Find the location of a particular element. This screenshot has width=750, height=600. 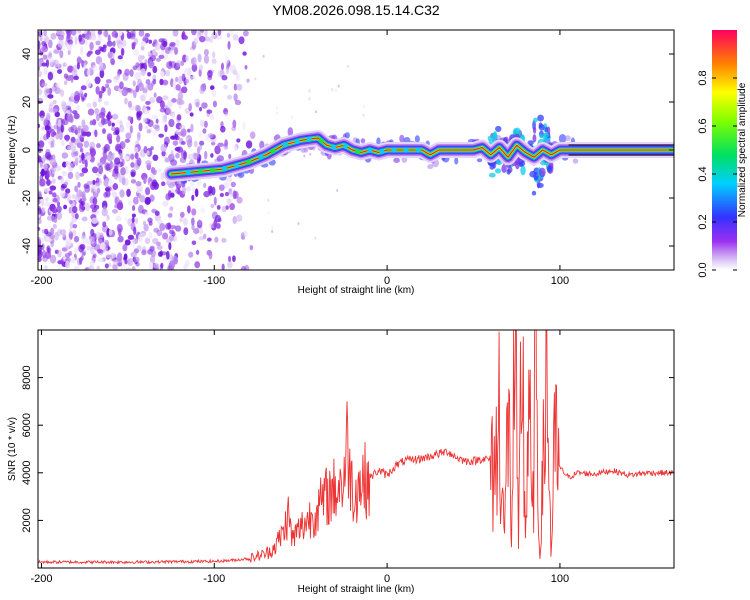

x-tick-label: -200 is located at coordinates (41, 281).